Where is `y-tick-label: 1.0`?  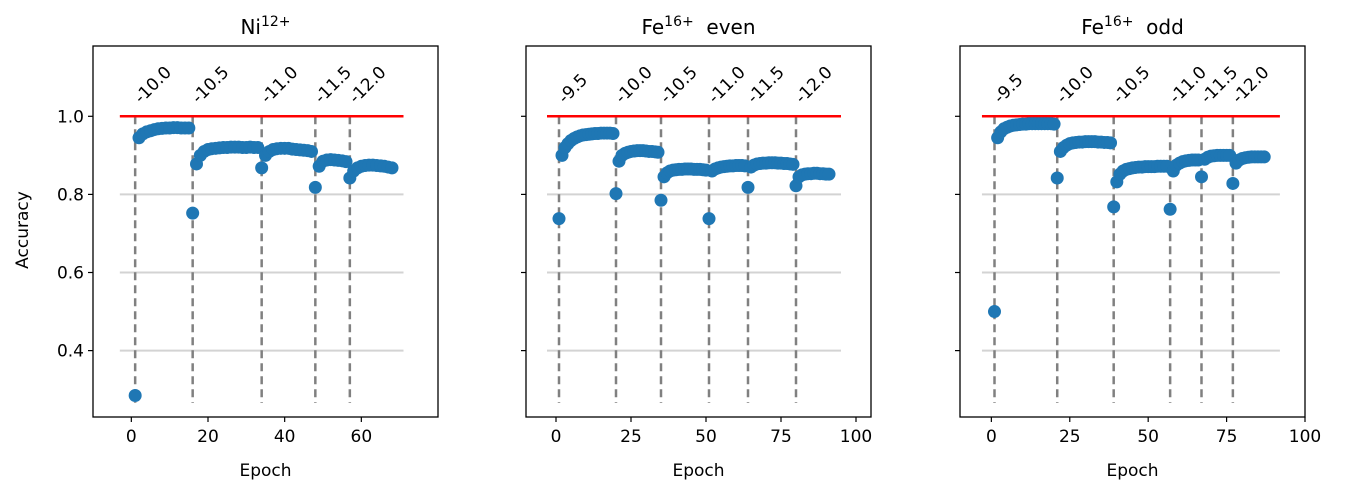
y-tick-label: 1.0 is located at coordinates (70, 117).